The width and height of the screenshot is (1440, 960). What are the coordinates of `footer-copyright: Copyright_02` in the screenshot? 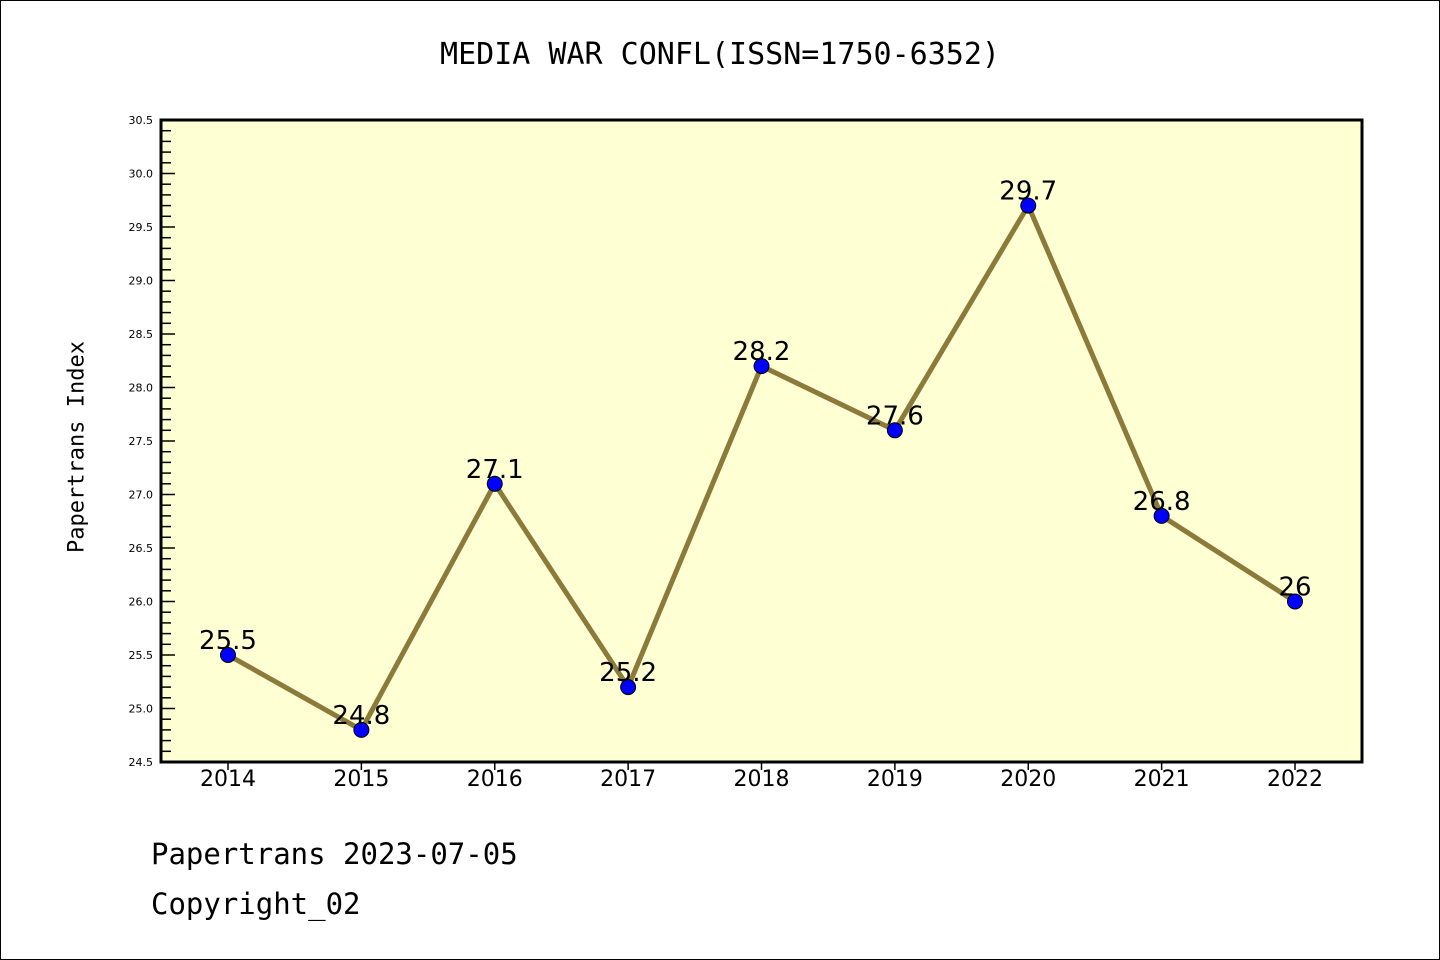 It's located at (256, 904).